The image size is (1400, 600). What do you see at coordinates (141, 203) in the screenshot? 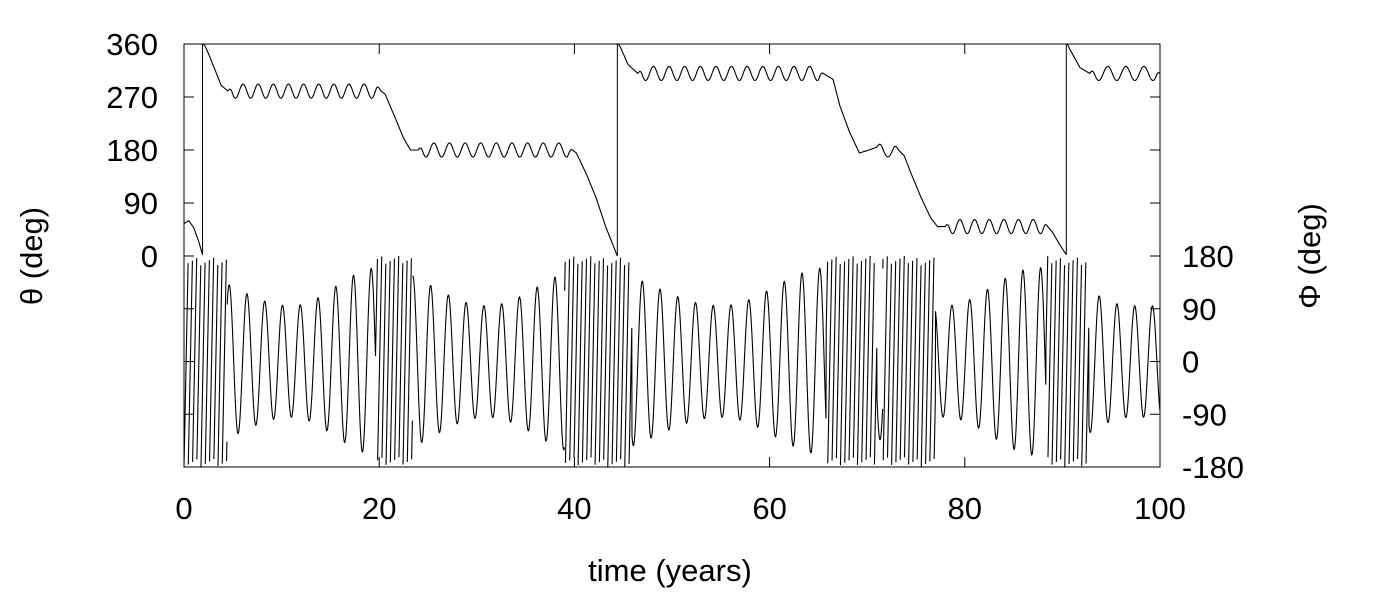
I see `theta-tick-label: 90` at bounding box center [141, 203].